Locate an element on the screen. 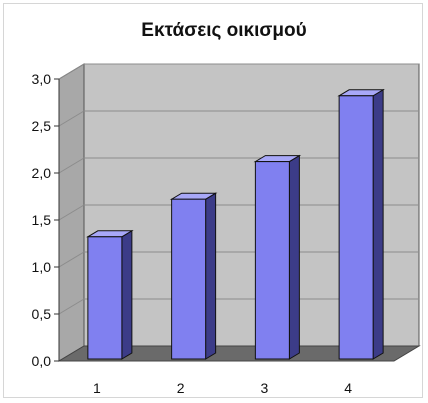  y-tick-label: 3,0 is located at coordinates (42, 79).